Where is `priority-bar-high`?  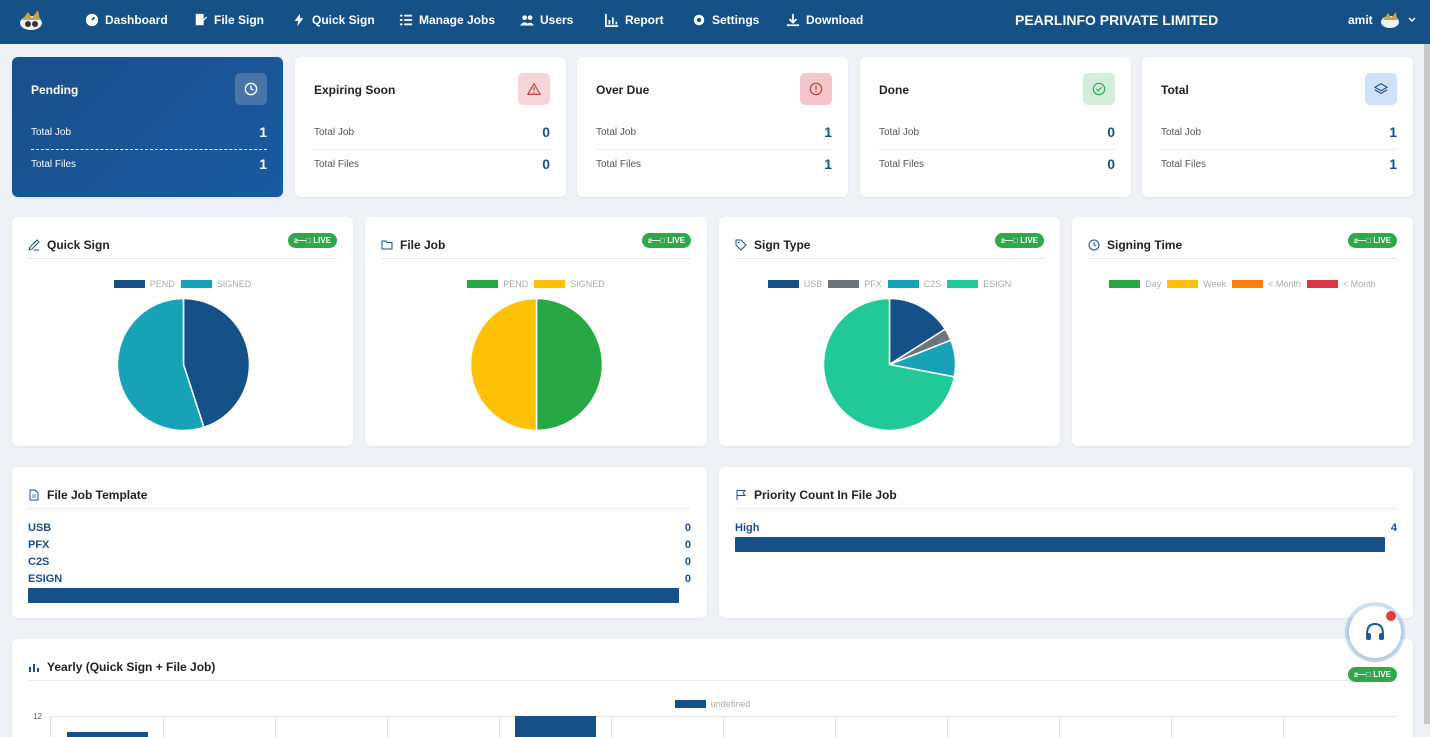
priority-bar-high is located at coordinates (1060, 544).